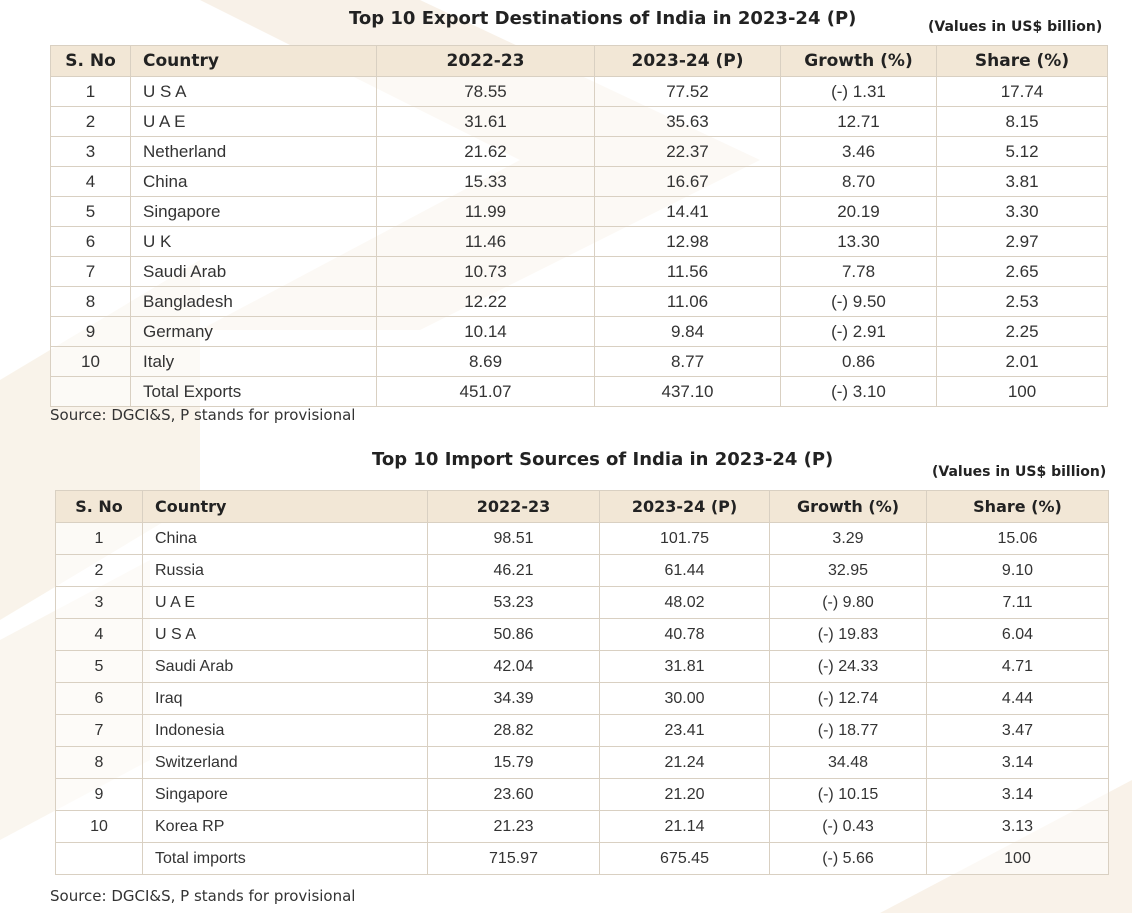 The height and width of the screenshot is (913, 1132). Describe the element at coordinates (485, 301) in the screenshot. I see `cell-2022-23: 12.22` at that location.